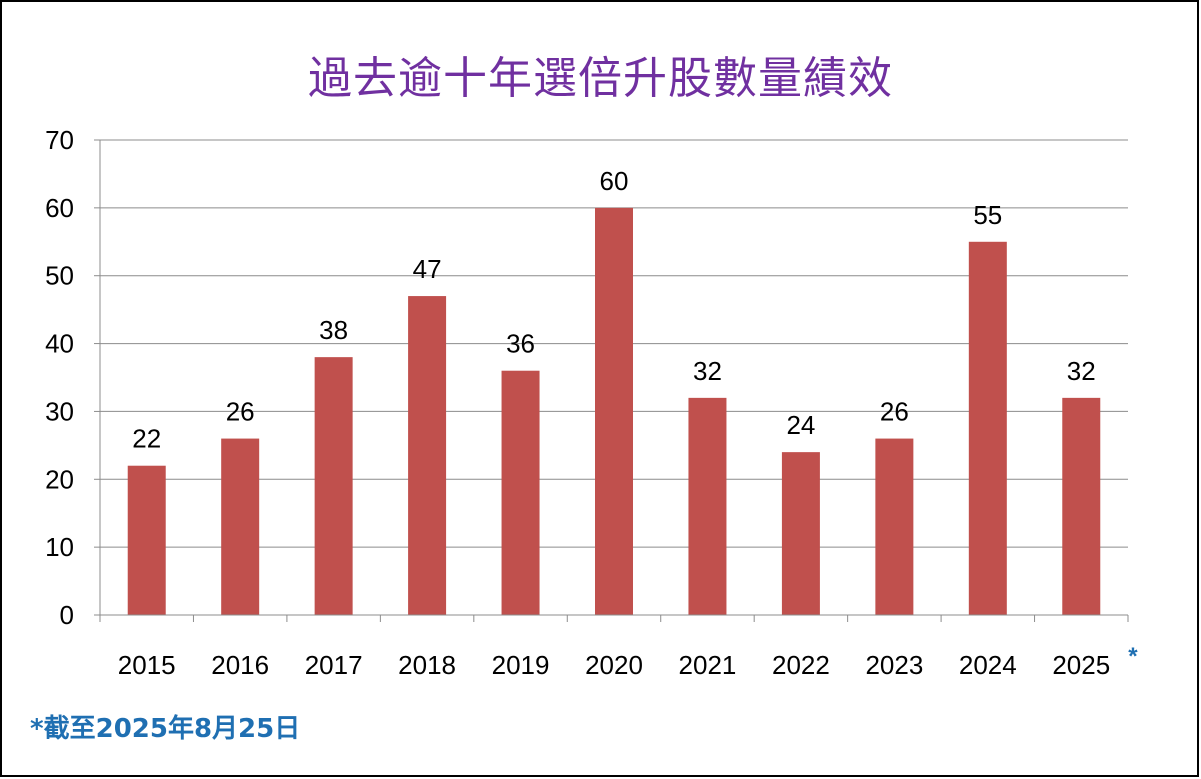 This screenshot has width=1201, height=779. I want to click on x-tick-label: 2022, so click(801, 665).